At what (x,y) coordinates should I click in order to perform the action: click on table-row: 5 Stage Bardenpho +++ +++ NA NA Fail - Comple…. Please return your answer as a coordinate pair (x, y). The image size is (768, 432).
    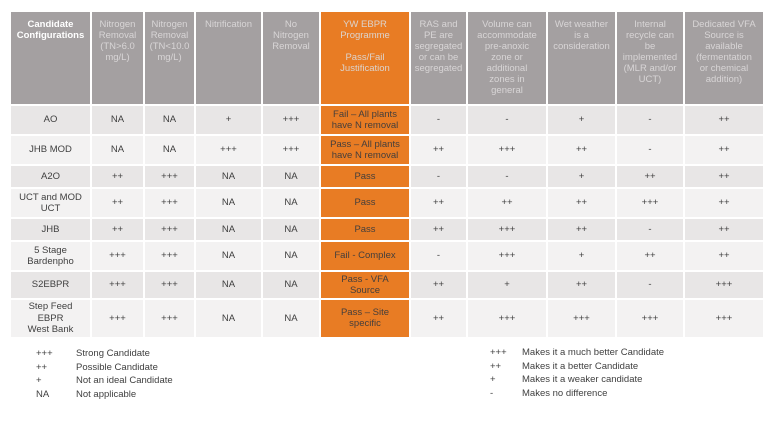
    Looking at the image, I should click on (387, 256).